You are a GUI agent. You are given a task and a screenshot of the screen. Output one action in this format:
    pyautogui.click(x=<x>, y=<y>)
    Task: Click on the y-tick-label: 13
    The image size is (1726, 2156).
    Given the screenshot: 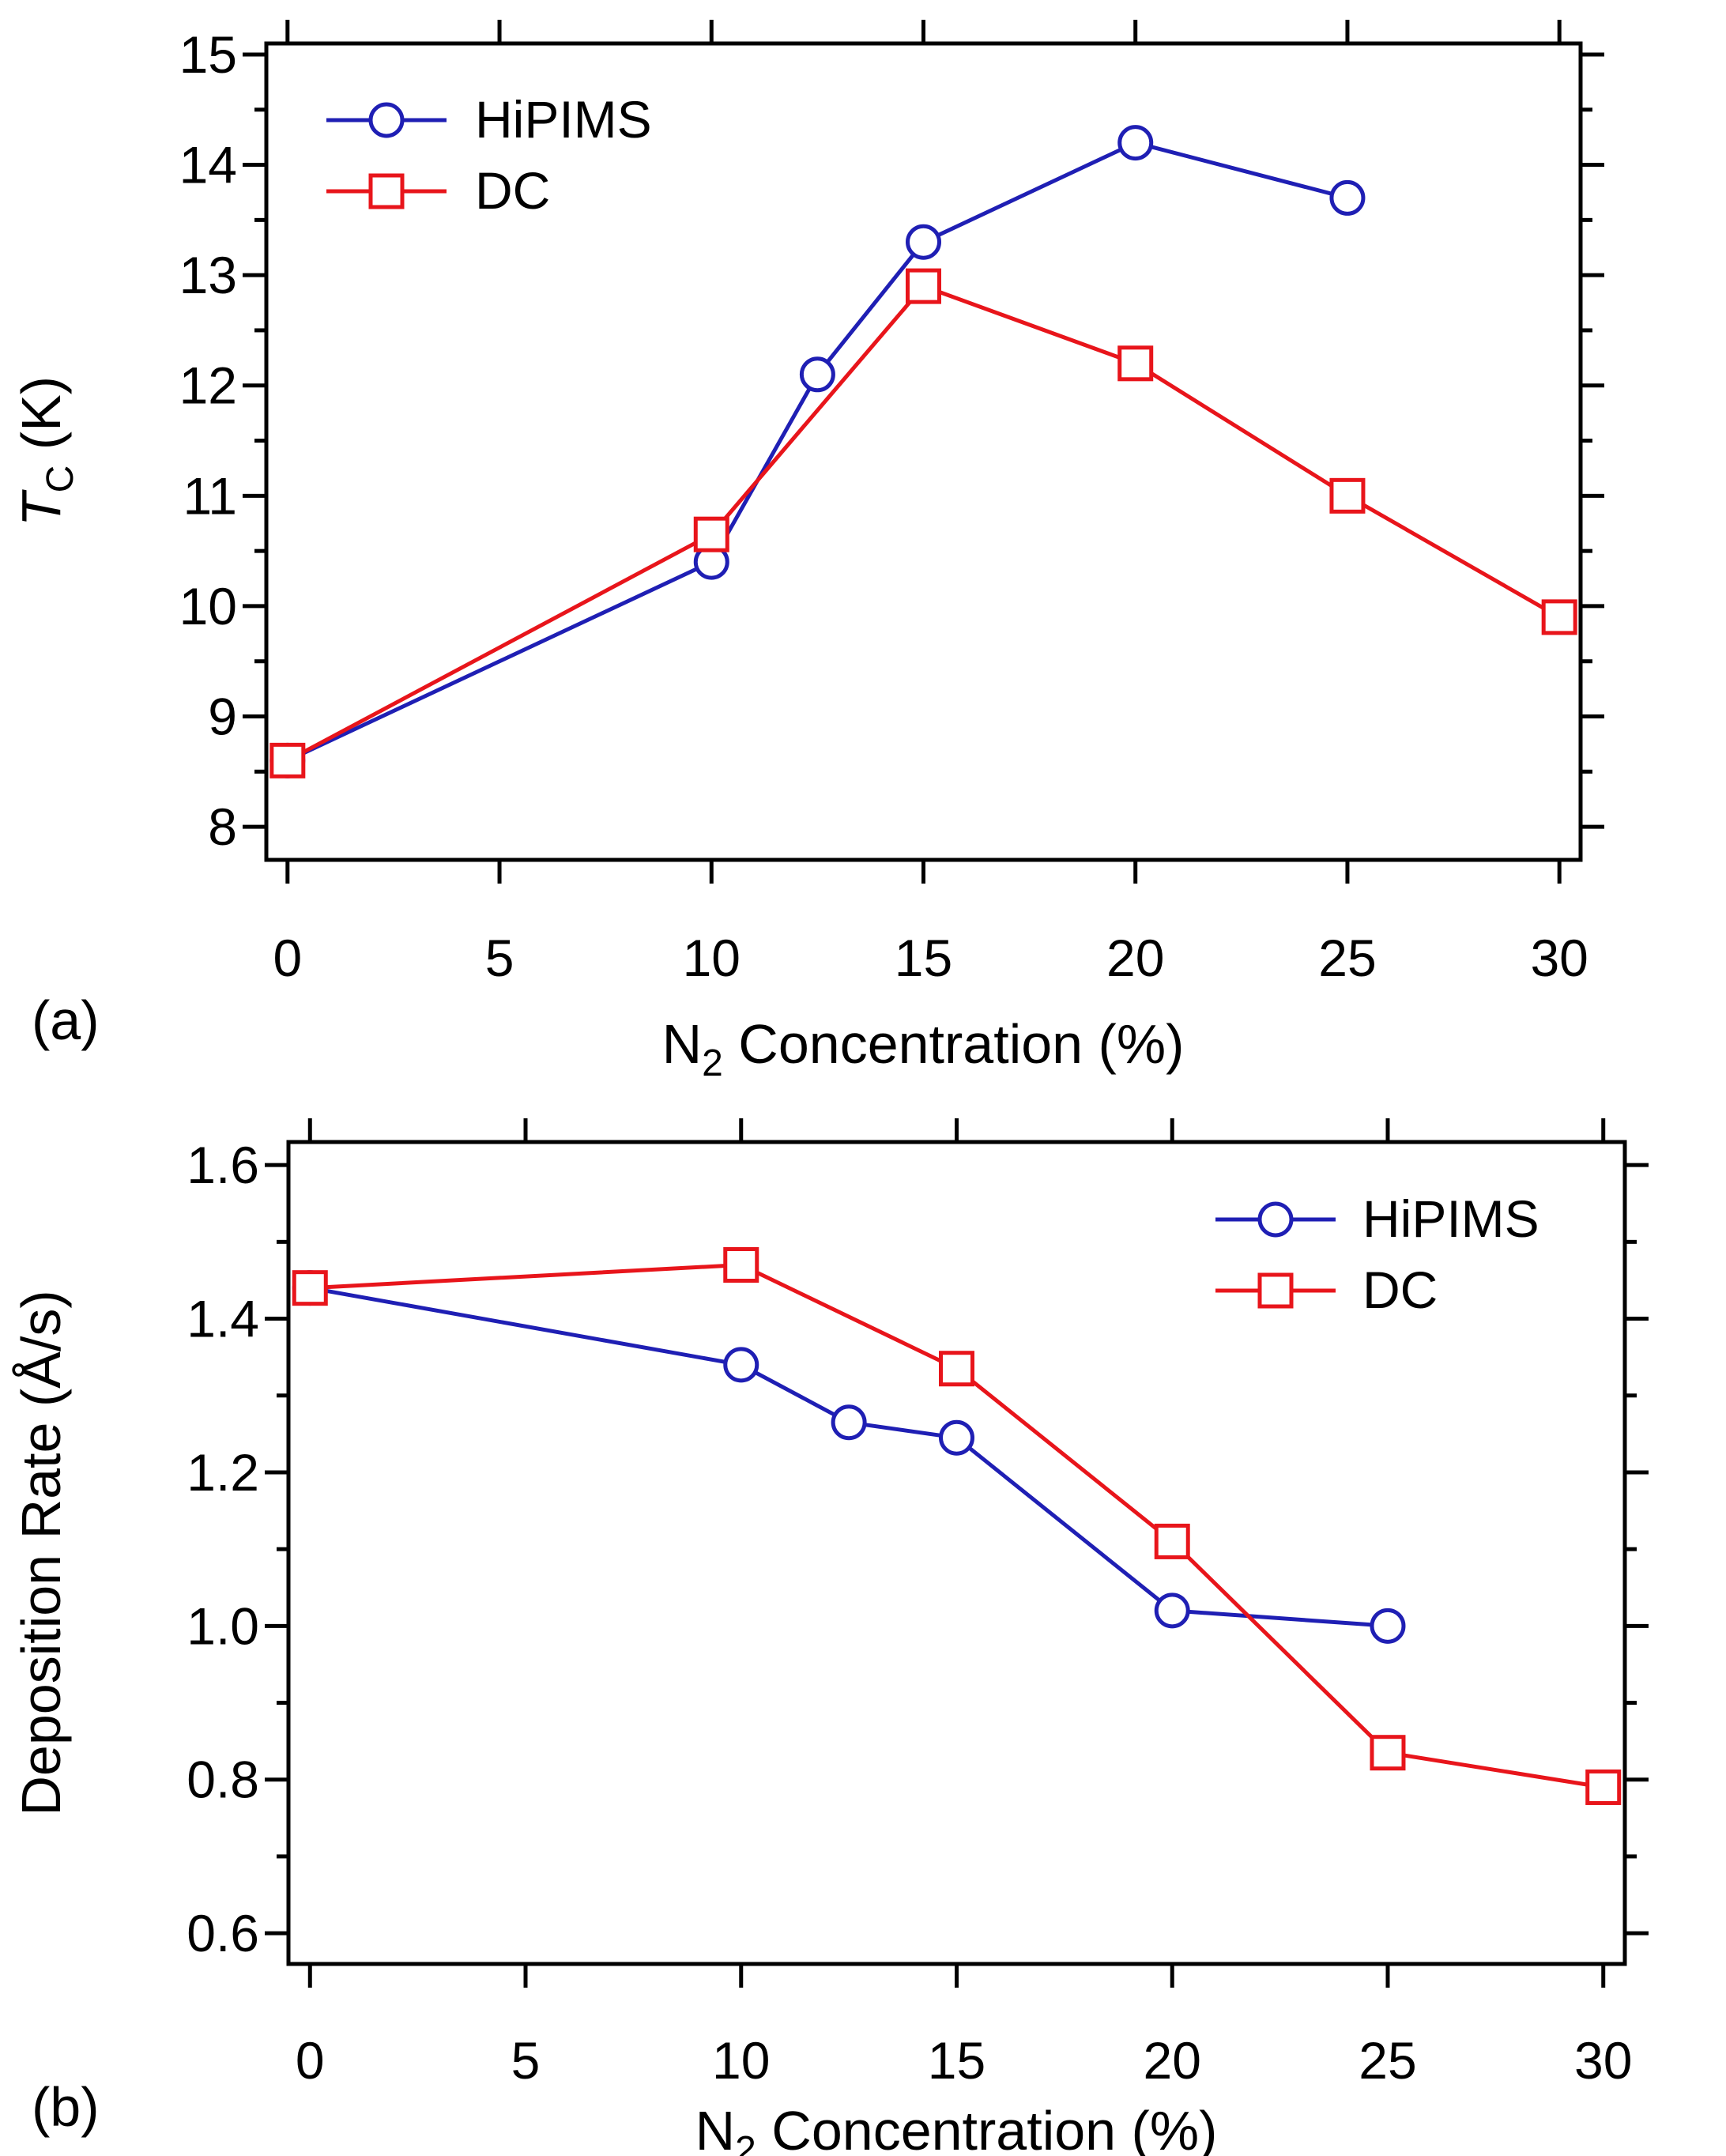 What is the action you would take?
    pyautogui.click(x=208, y=275)
    